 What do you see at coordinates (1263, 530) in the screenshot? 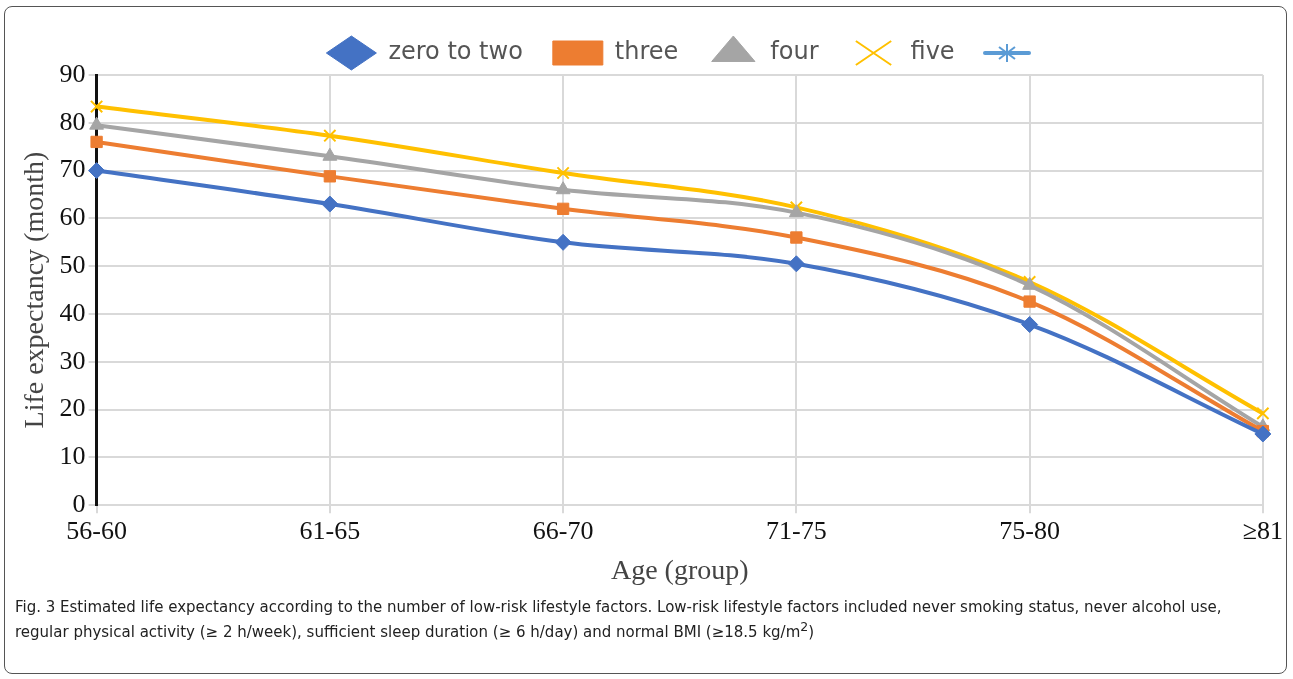
I see `x-tick-label: ≥81` at bounding box center [1263, 530].